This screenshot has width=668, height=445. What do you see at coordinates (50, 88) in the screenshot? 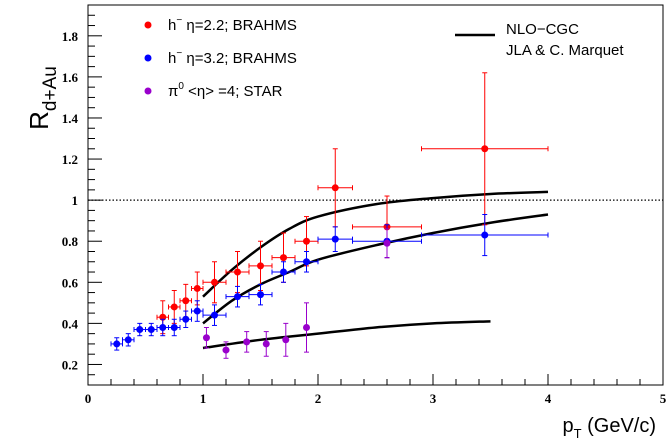
I see `y-axis-title-sub: d+Au` at bounding box center [50, 88].